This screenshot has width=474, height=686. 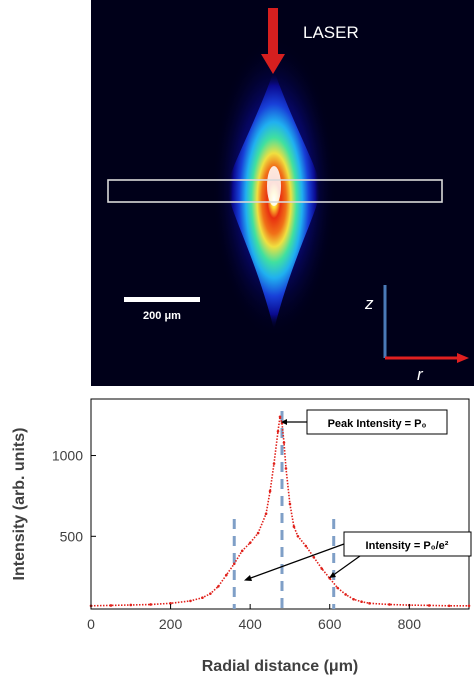 I want to click on laser-arrow-head, so click(x=273, y=64).